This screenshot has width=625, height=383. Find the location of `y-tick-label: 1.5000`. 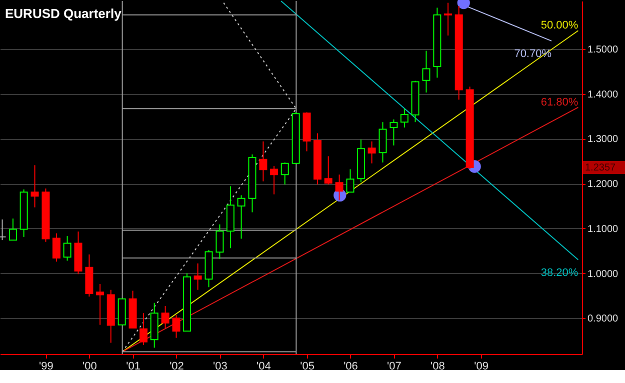

y-tick-label: 1.5000 is located at coordinates (603, 50).